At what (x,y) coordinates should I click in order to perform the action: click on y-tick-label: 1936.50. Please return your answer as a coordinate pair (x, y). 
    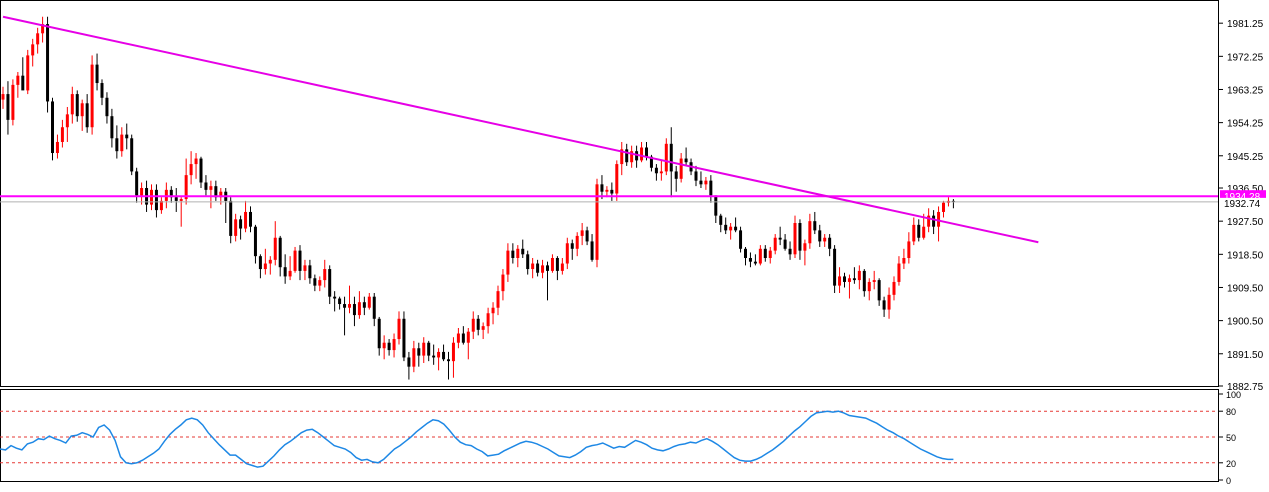
    Looking at the image, I should click on (1245, 189).